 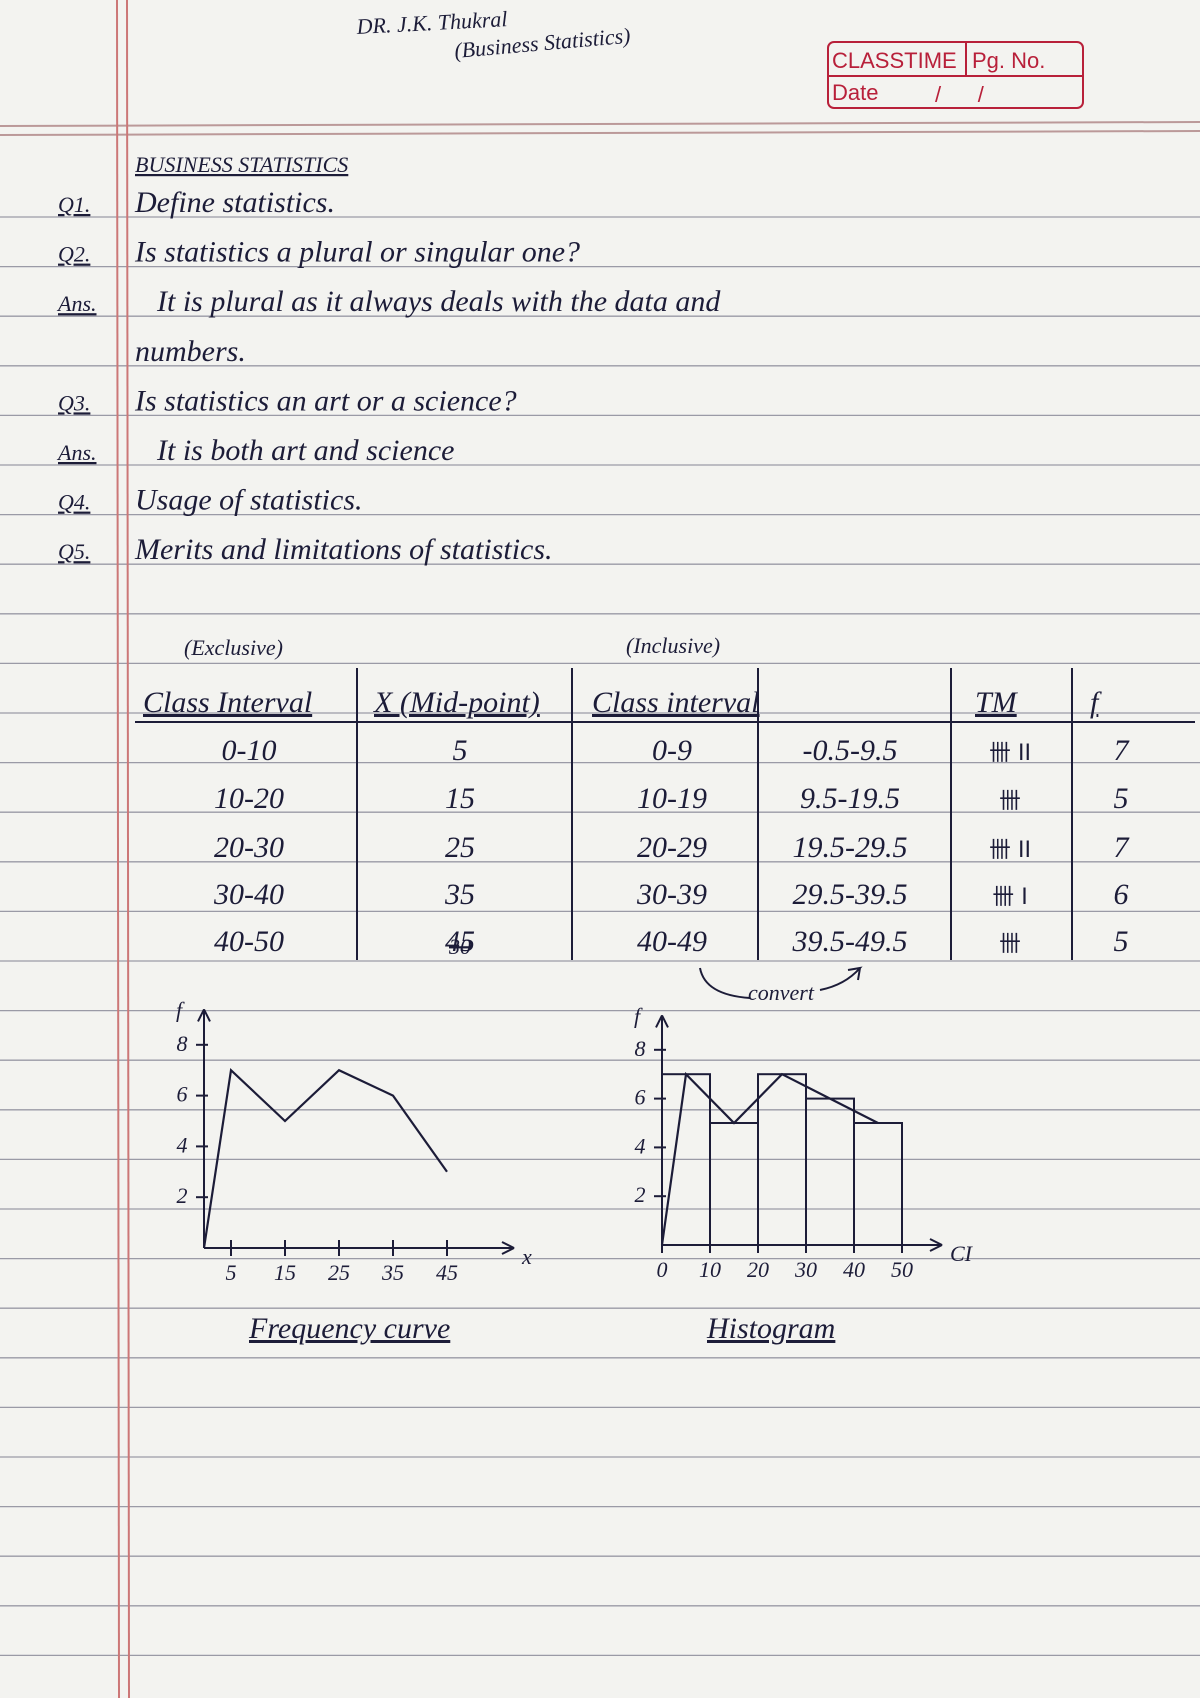 What do you see at coordinates (673, 645) in the screenshot?
I see `table-note: (Inclusive)` at bounding box center [673, 645].